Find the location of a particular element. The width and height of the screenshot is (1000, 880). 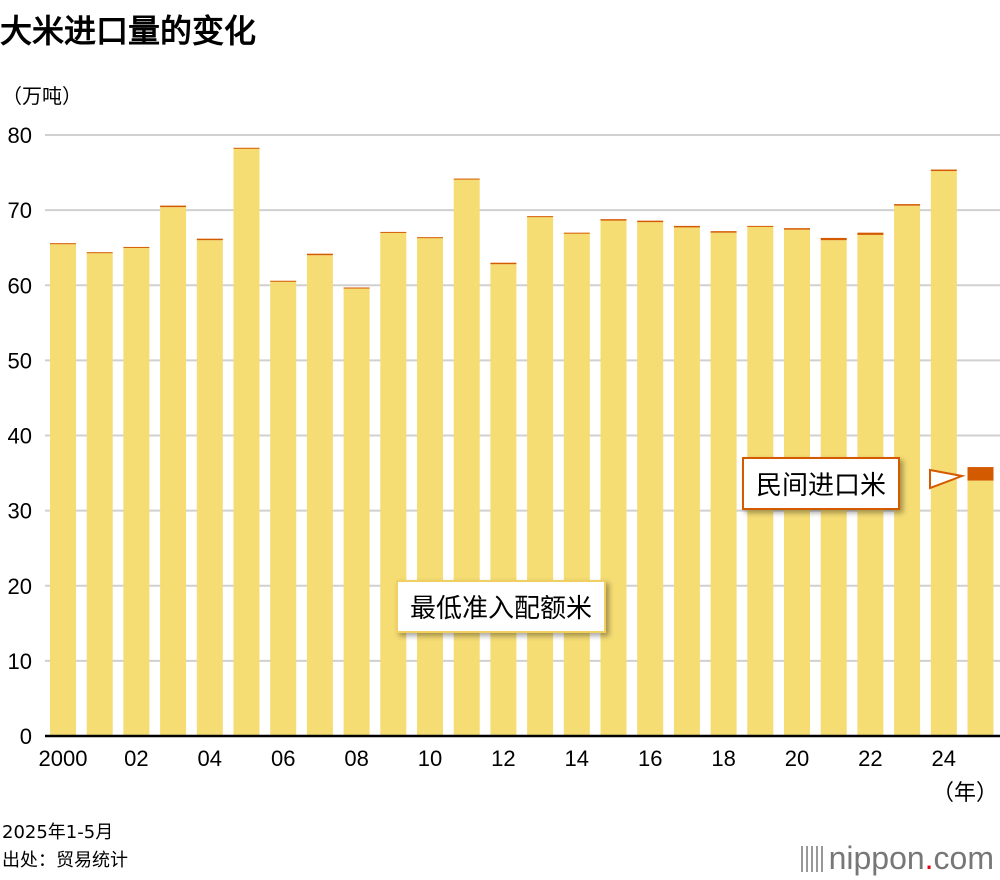

x-tick-label: 2000 is located at coordinates (63, 758).